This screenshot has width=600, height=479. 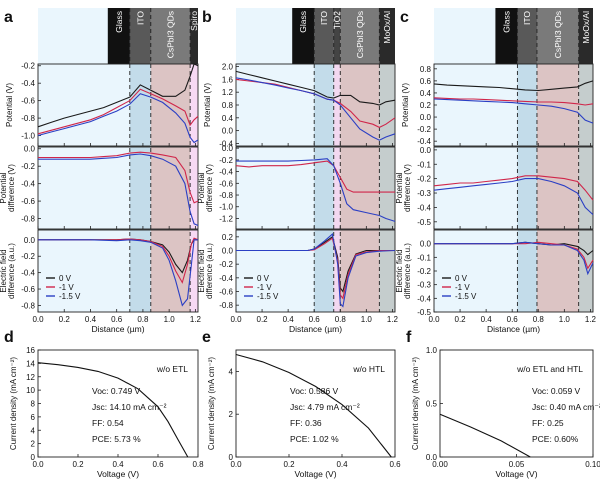 What do you see at coordinates (548, 423) in the screenshot?
I see `metric-annotation: FF: 0.25` at bounding box center [548, 423].